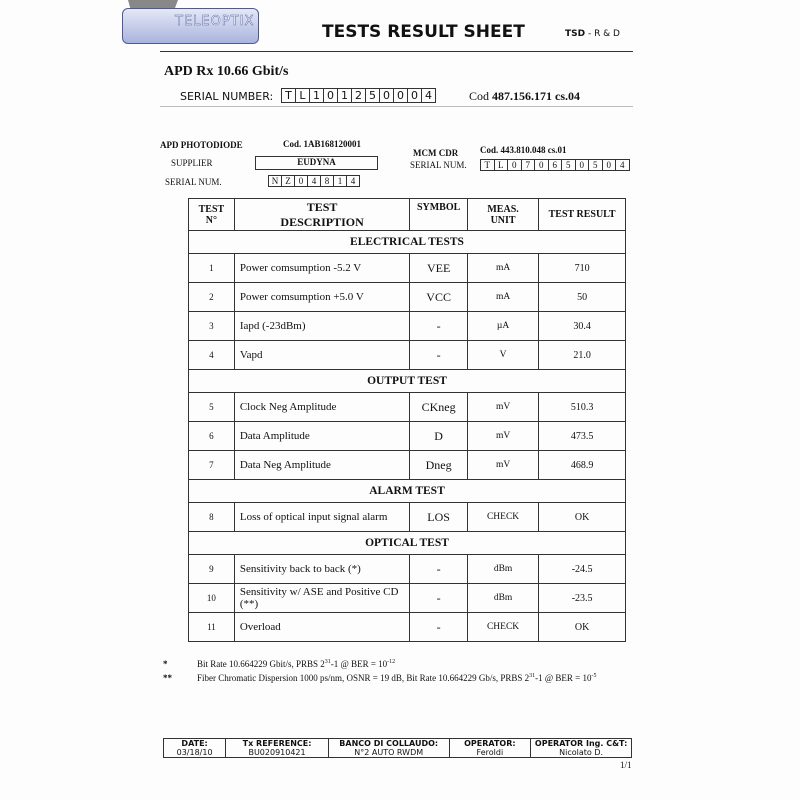 The image size is (800, 800). What do you see at coordinates (407, 326) in the screenshot?
I see `table-row: 3 Iapd (-23dBm) - µA 30.4` at bounding box center [407, 326].